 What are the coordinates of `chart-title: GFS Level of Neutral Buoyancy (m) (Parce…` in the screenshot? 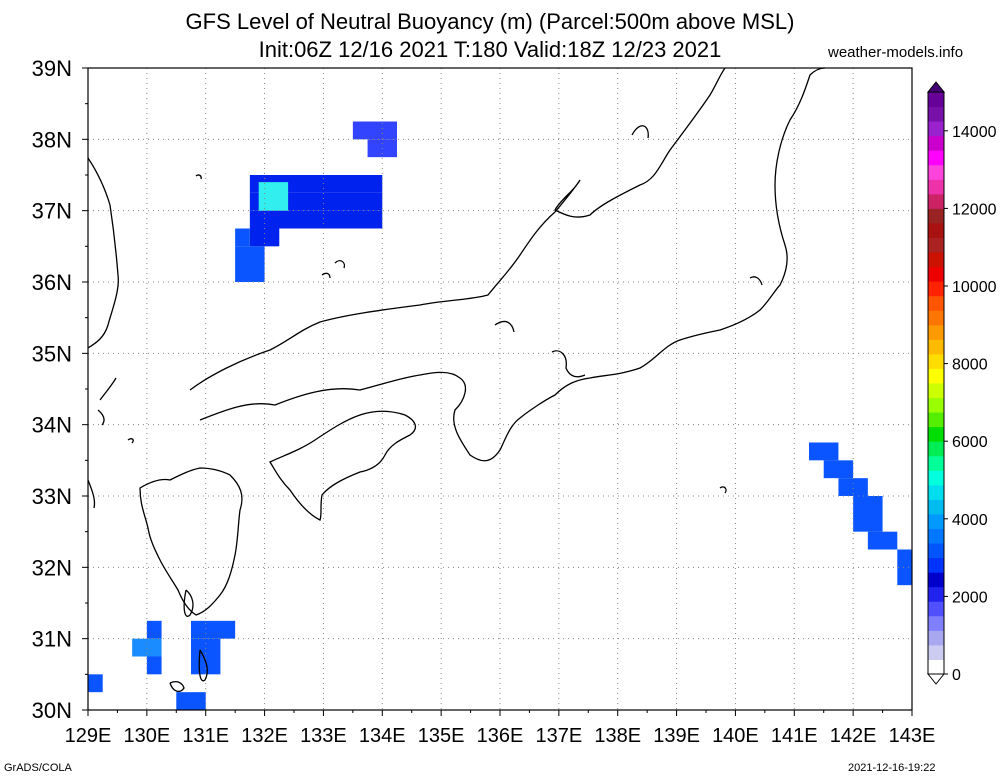 It's located at (490, 21).